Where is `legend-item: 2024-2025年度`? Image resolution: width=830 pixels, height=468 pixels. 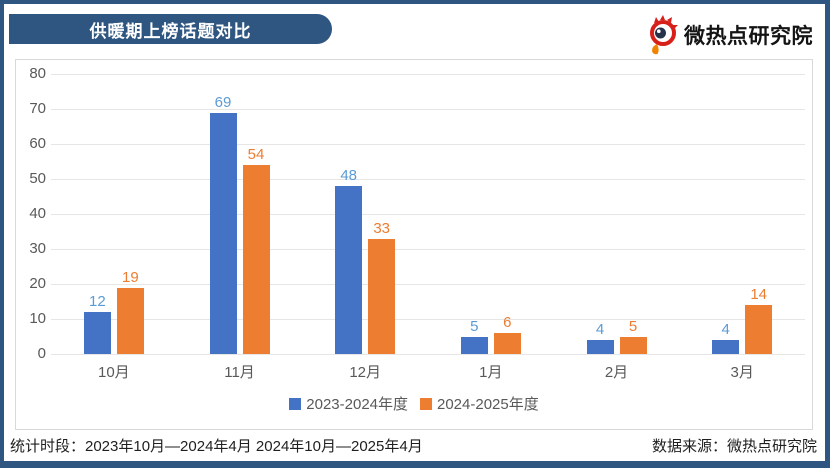 legend-item: 2024-2025年度 is located at coordinates (479, 403).